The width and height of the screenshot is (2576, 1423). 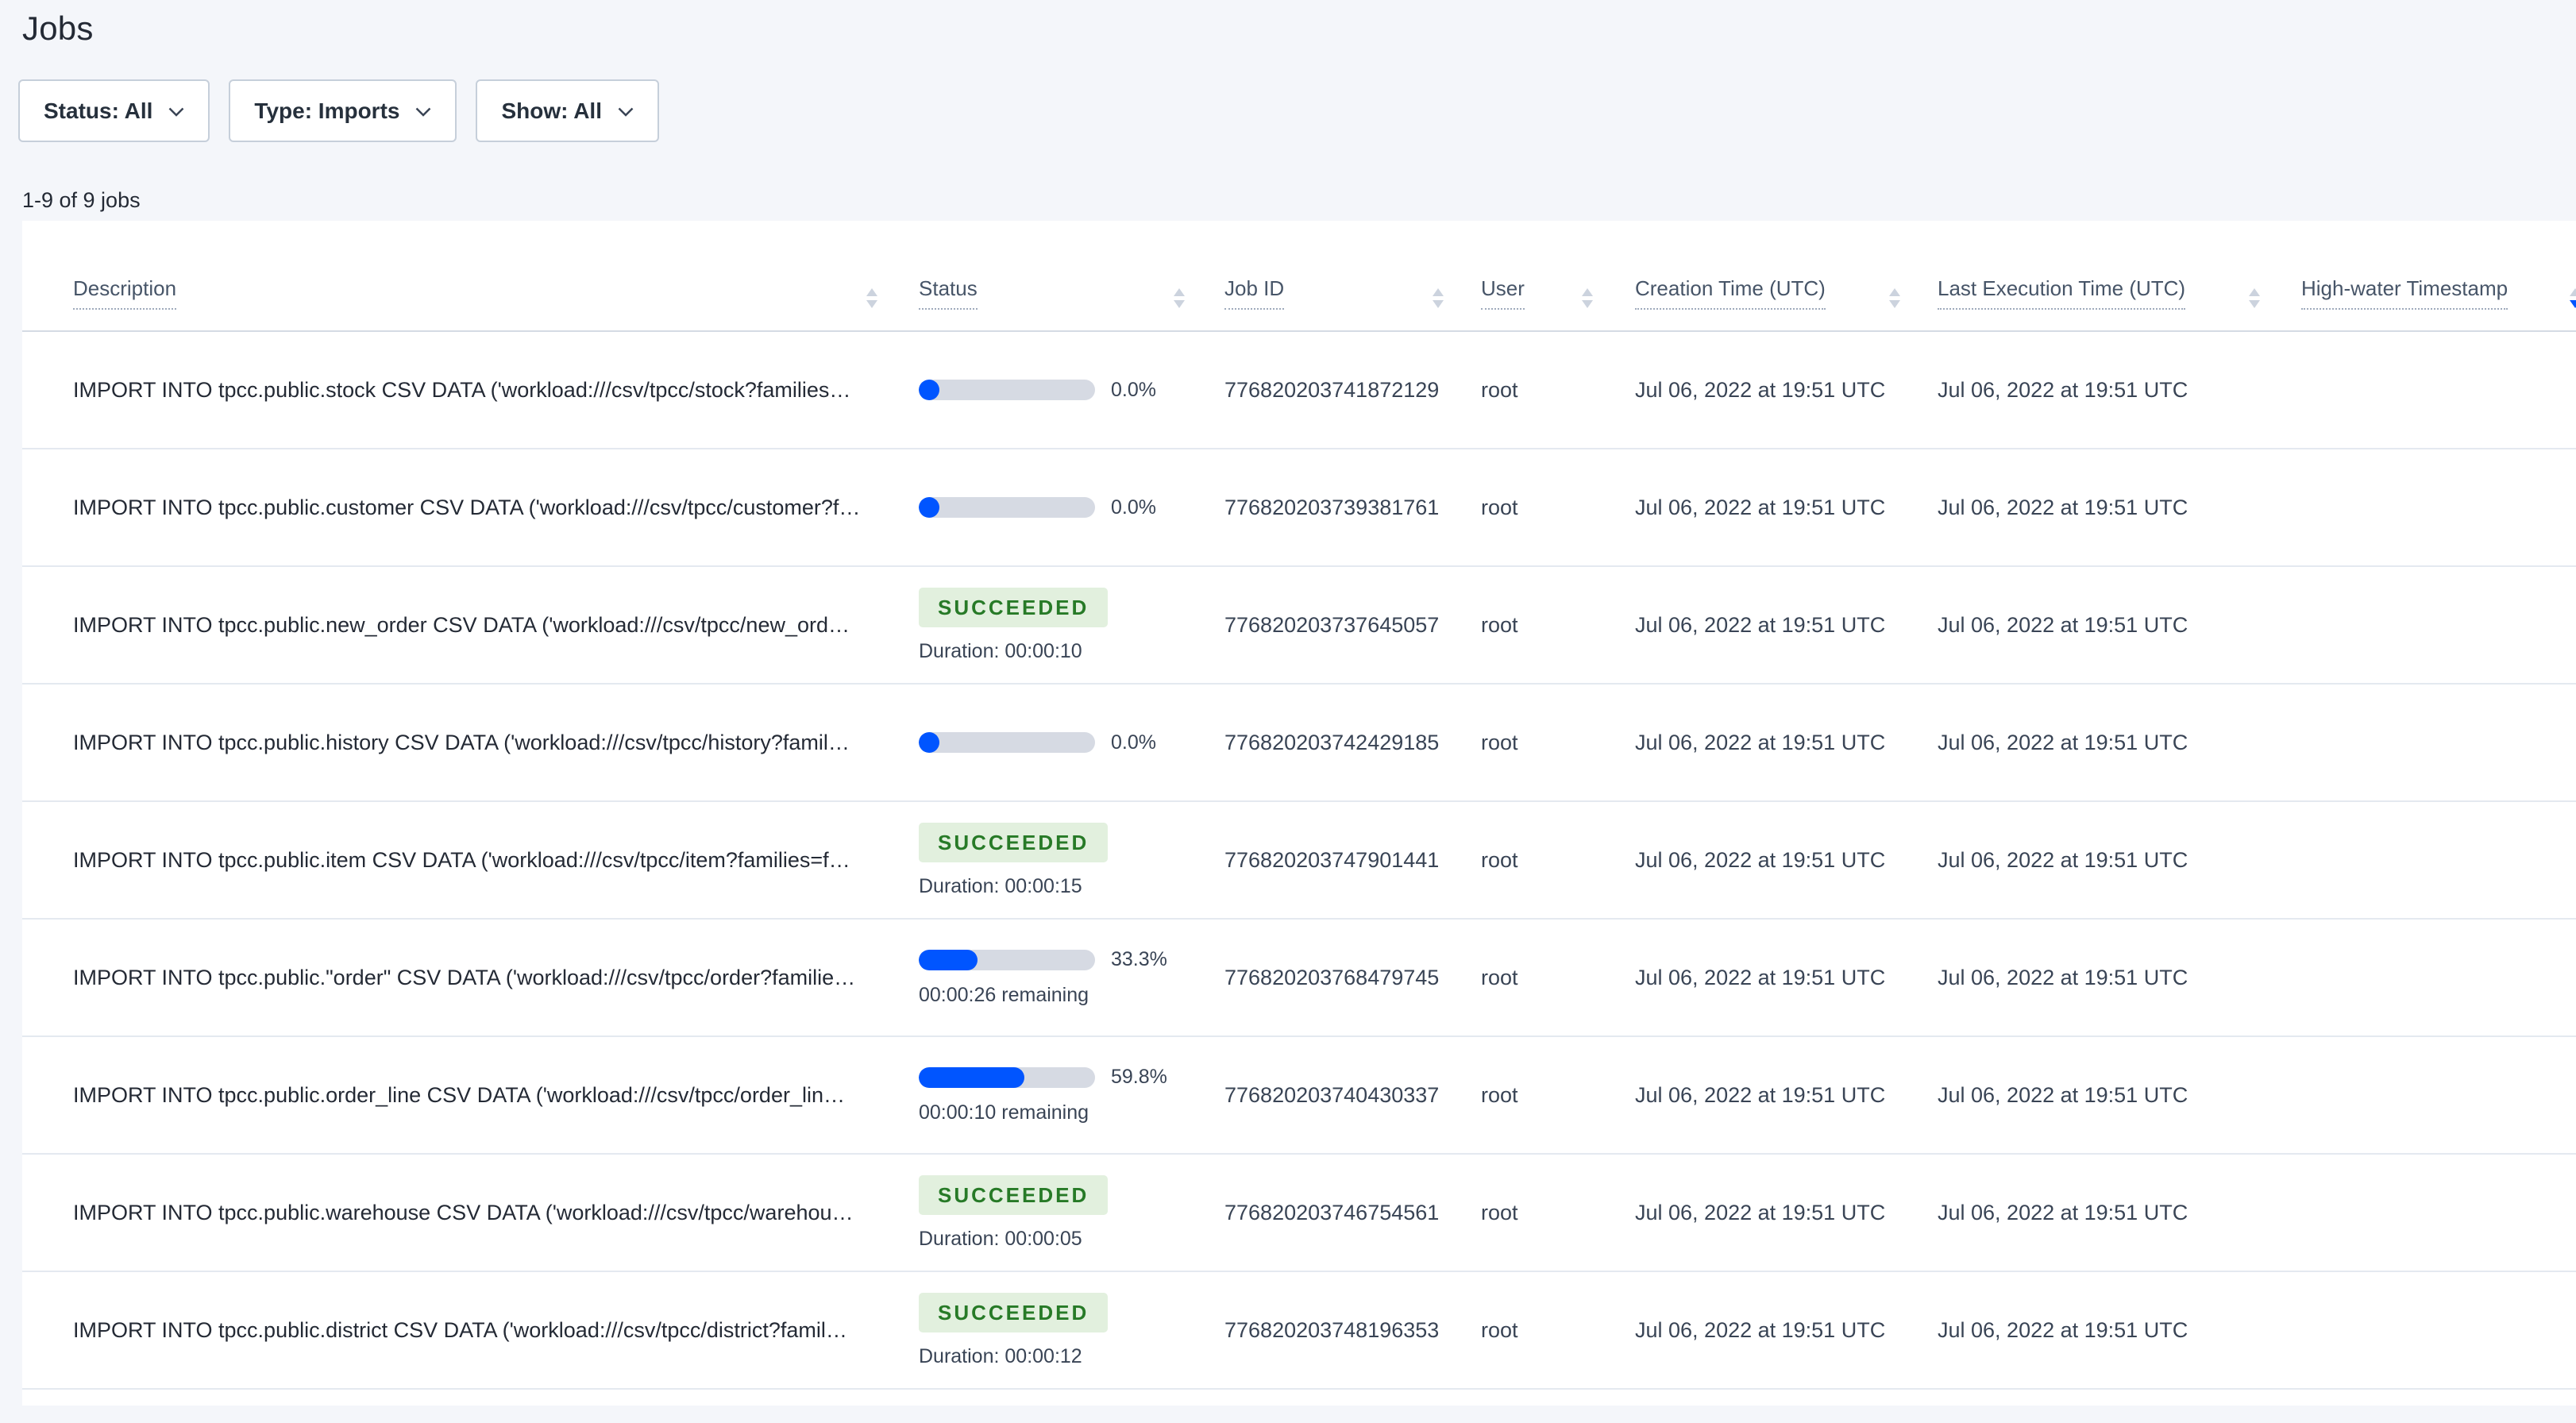 I want to click on column-header-high_water: High-water Timestamp, so click(x=2438, y=303).